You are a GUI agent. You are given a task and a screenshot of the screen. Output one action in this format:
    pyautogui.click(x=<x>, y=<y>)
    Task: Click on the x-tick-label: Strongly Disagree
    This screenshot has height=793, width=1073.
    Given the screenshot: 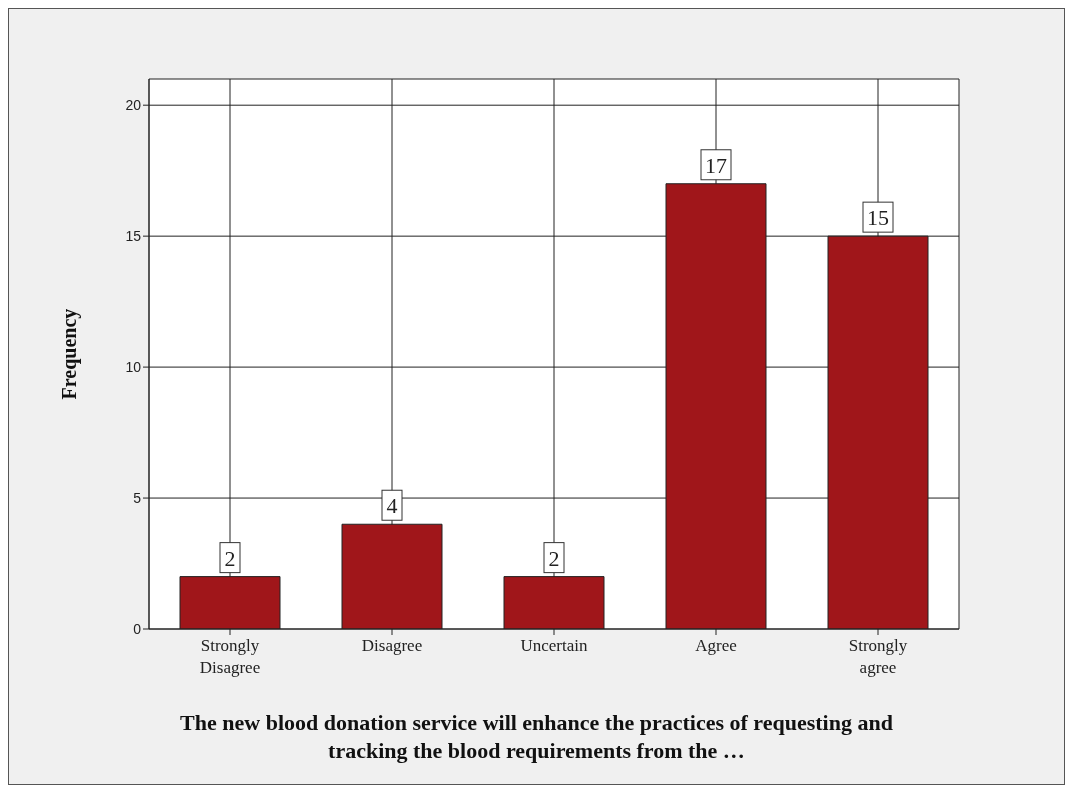 What is the action you would take?
    pyautogui.click(x=230, y=656)
    